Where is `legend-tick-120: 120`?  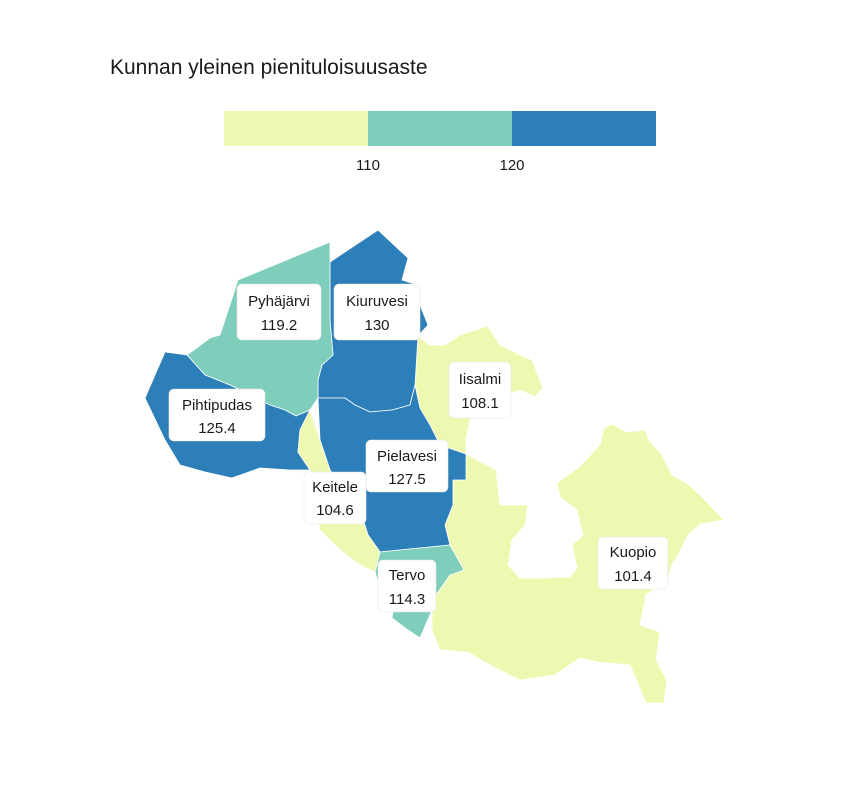 legend-tick-120: 120 is located at coordinates (511, 165).